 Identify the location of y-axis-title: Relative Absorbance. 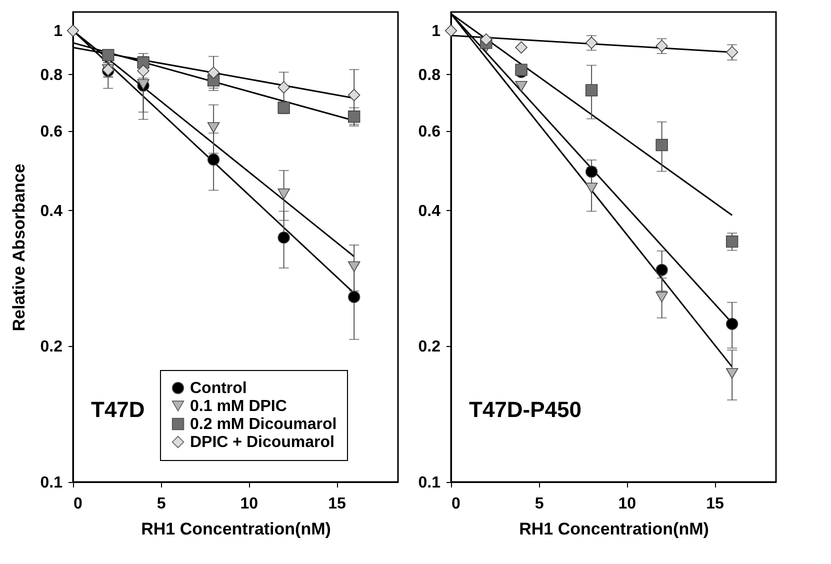
(18, 248).